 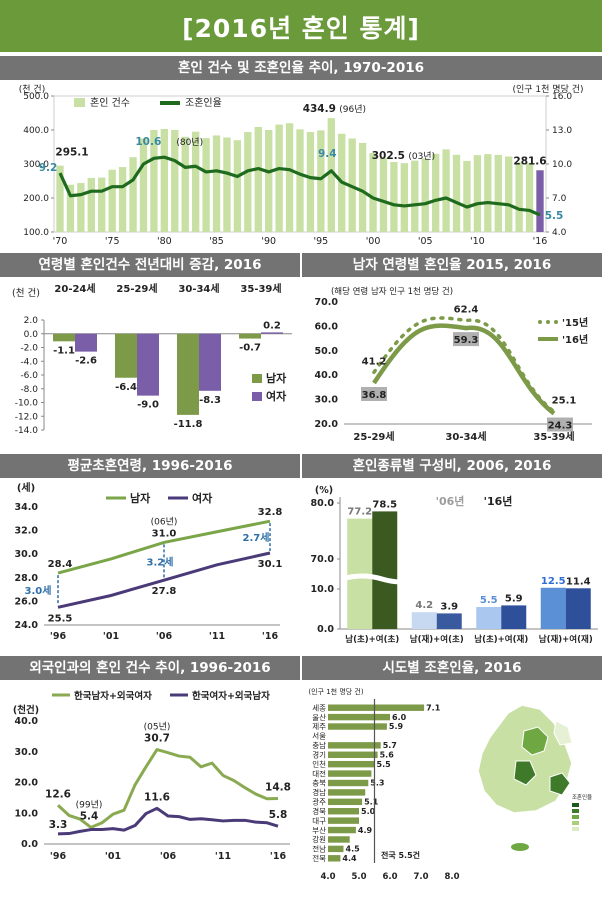 I want to click on label-2015: 62.4, so click(x=466, y=310).